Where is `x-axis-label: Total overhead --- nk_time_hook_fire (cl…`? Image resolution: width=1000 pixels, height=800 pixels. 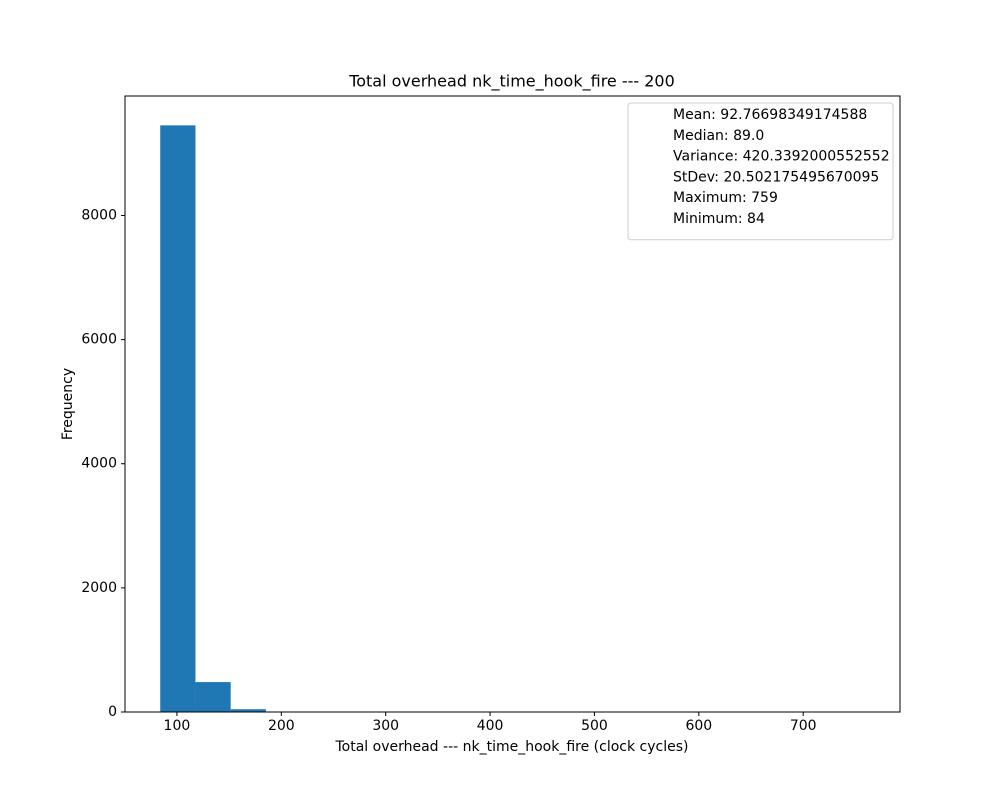 x-axis-label: Total overhead --- nk_time_hook_fire (cl… is located at coordinates (512, 747).